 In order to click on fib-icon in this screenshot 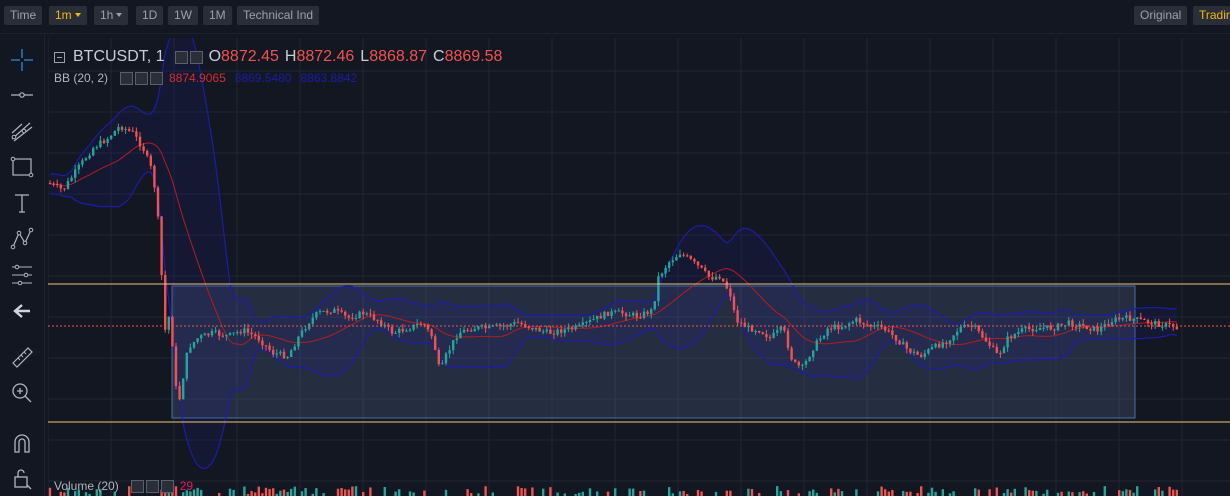, I will do `click(22, 131)`.